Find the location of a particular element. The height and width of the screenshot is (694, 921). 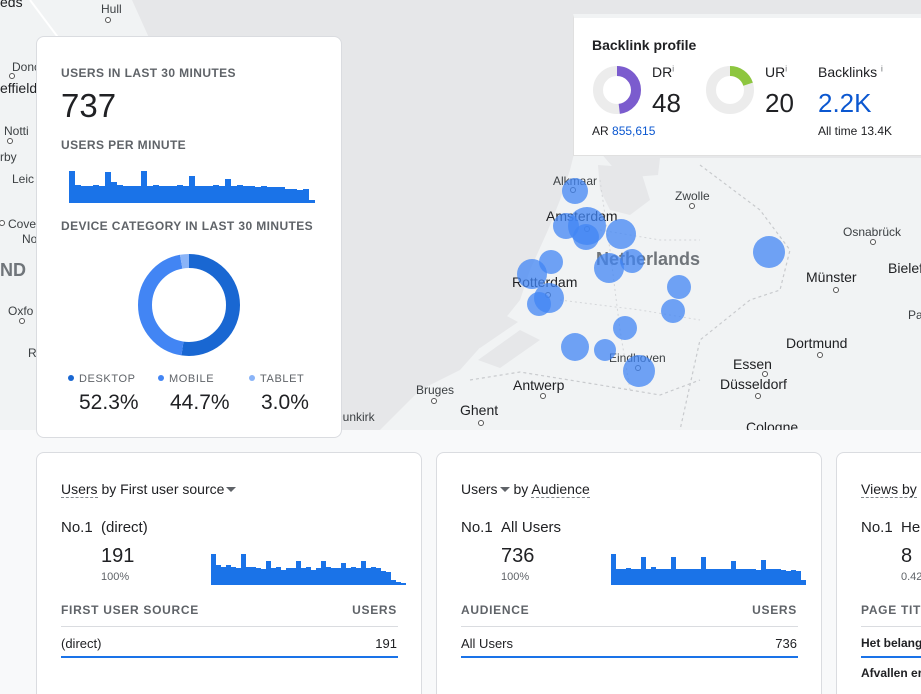

dimension-selector: First user source is located at coordinates (172, 489).